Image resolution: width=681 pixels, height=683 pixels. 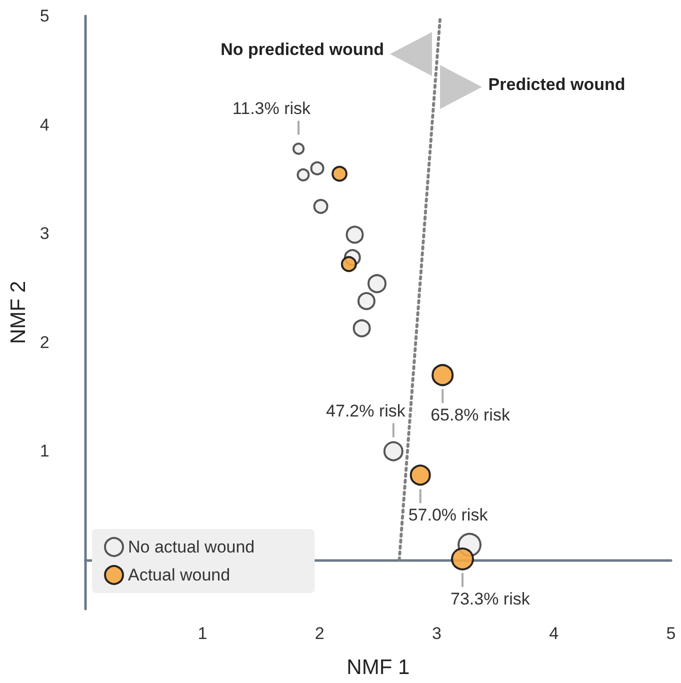 What do you see at coordinates (45, 342) in the screenshot?
I see `y-tick-label: 2` at bounding box center [45, 342].